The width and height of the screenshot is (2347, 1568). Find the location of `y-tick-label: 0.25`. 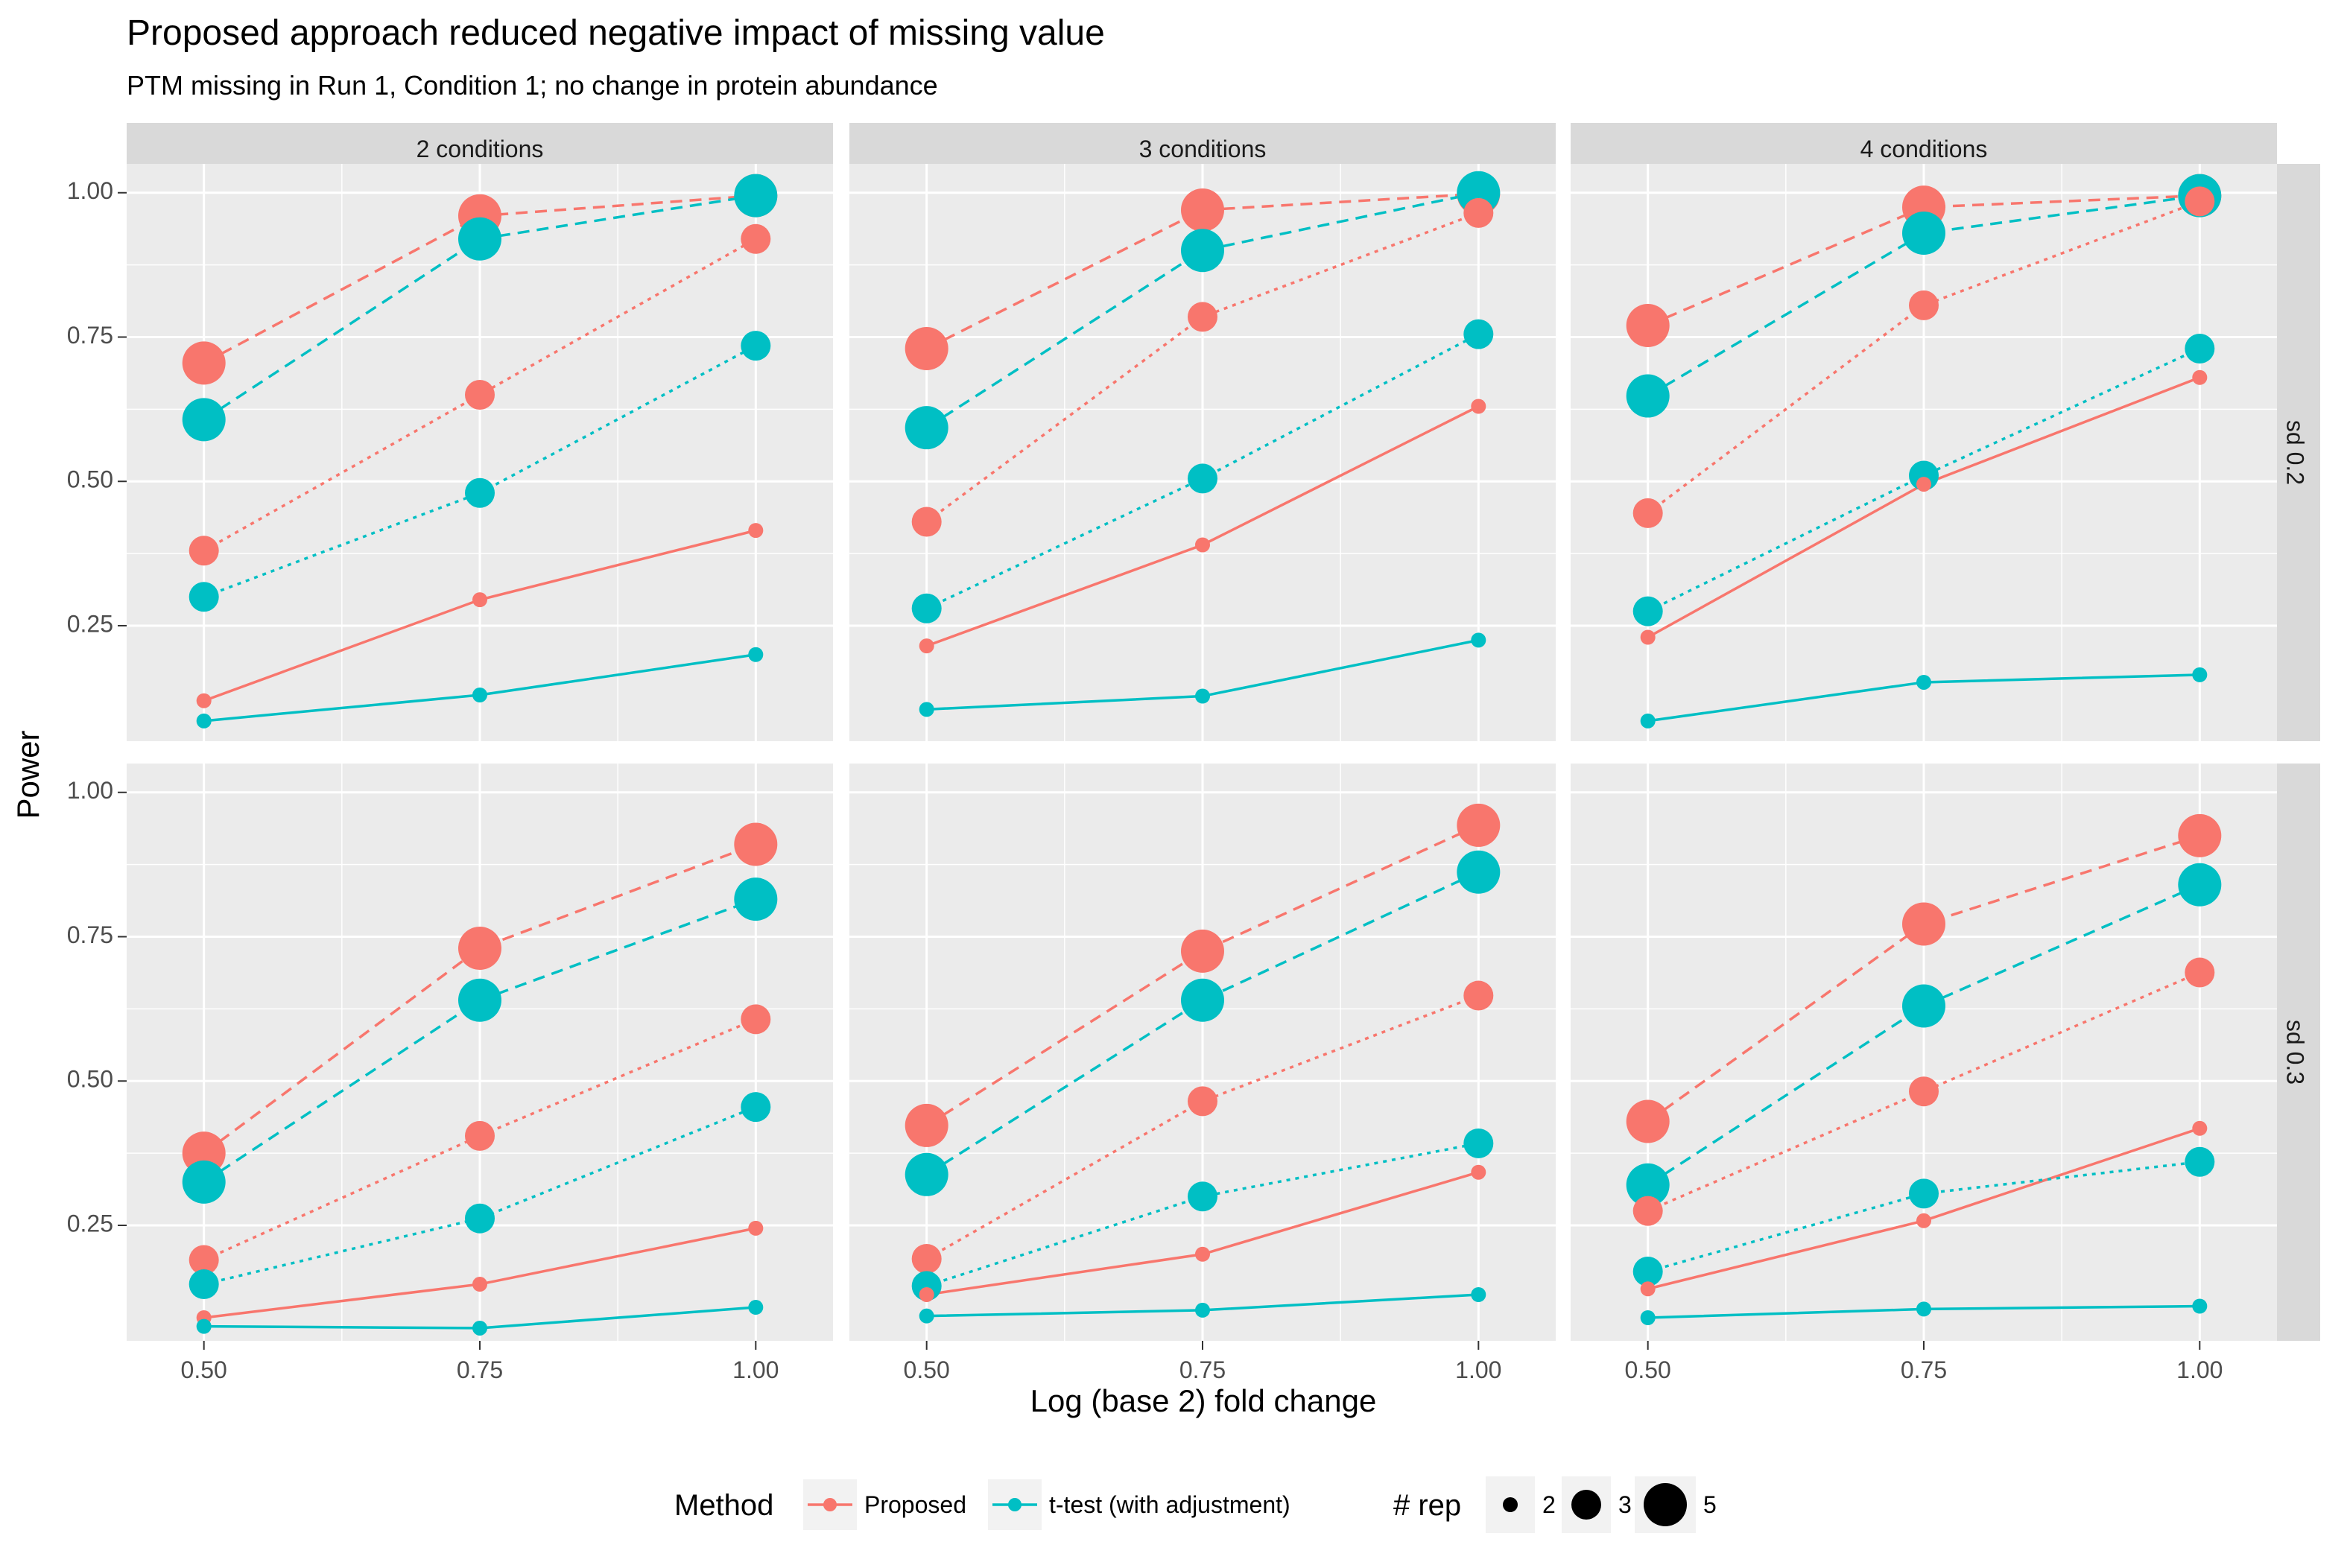

y-tick-label: 0.25 is located at coordinates (90, 624).